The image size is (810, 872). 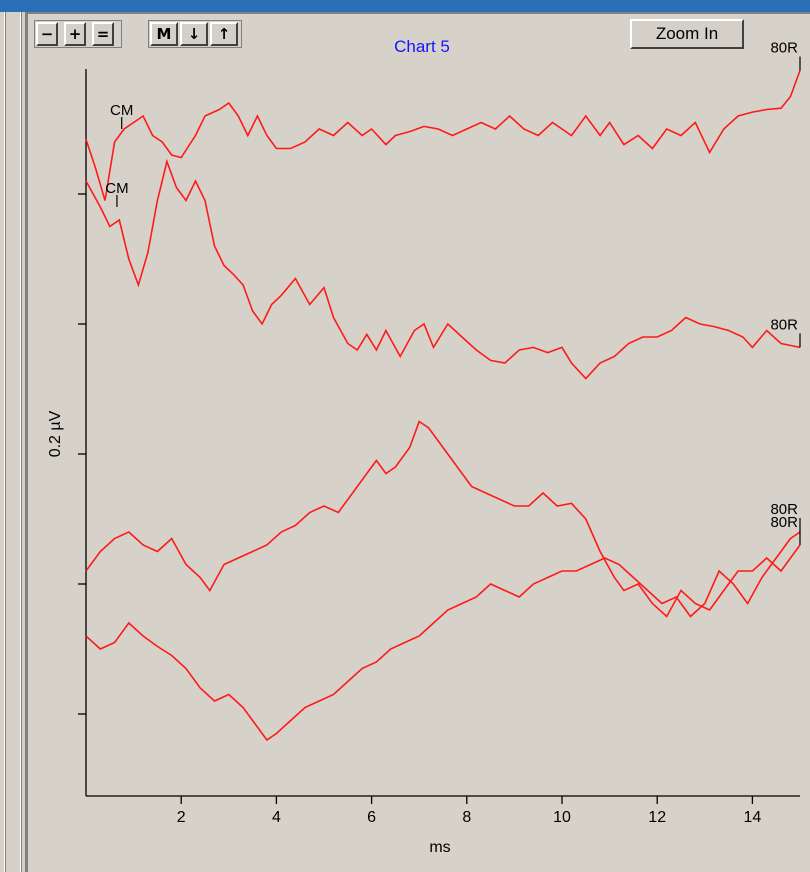 I want to click on chart-title: Chart 5, so click(x=422, y=46).